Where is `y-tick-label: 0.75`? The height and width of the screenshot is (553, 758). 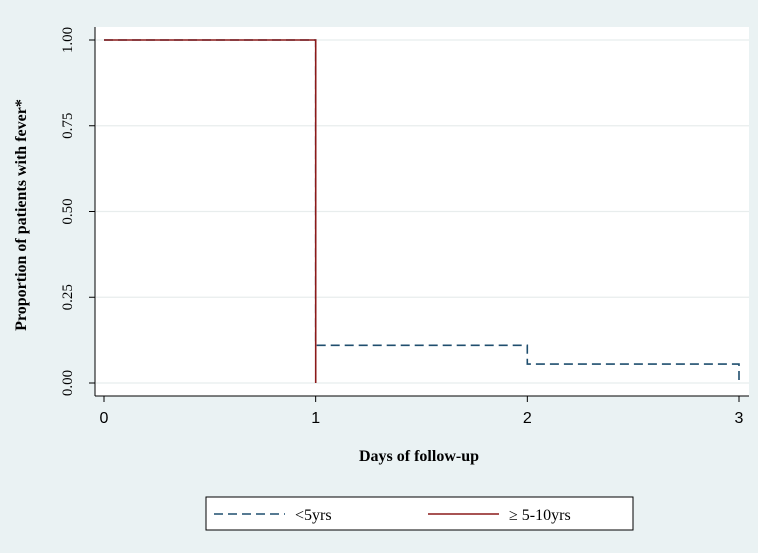 y-tick-label: 0.75 is located at coordinates (68, 126).